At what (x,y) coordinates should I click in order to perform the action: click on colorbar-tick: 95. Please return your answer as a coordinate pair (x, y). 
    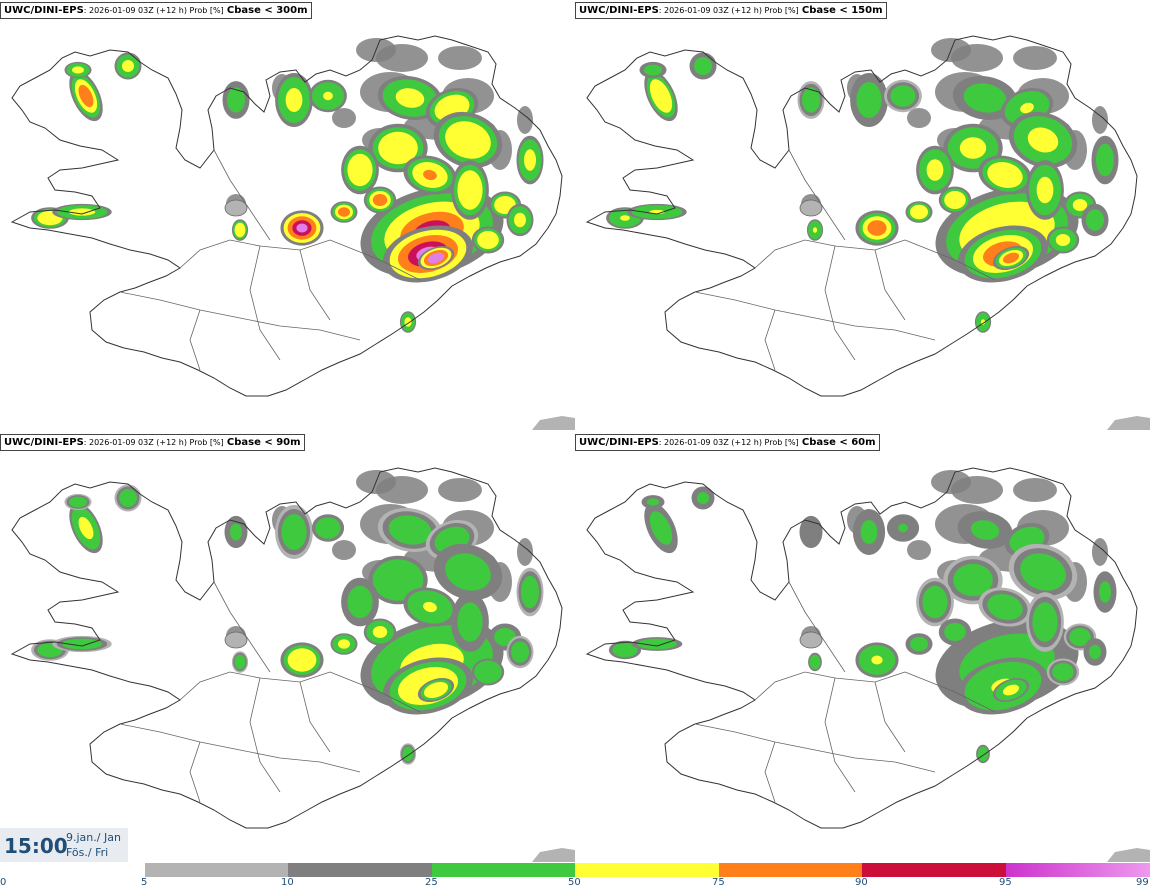
    Looking at the image, I should click on (1005, 882).